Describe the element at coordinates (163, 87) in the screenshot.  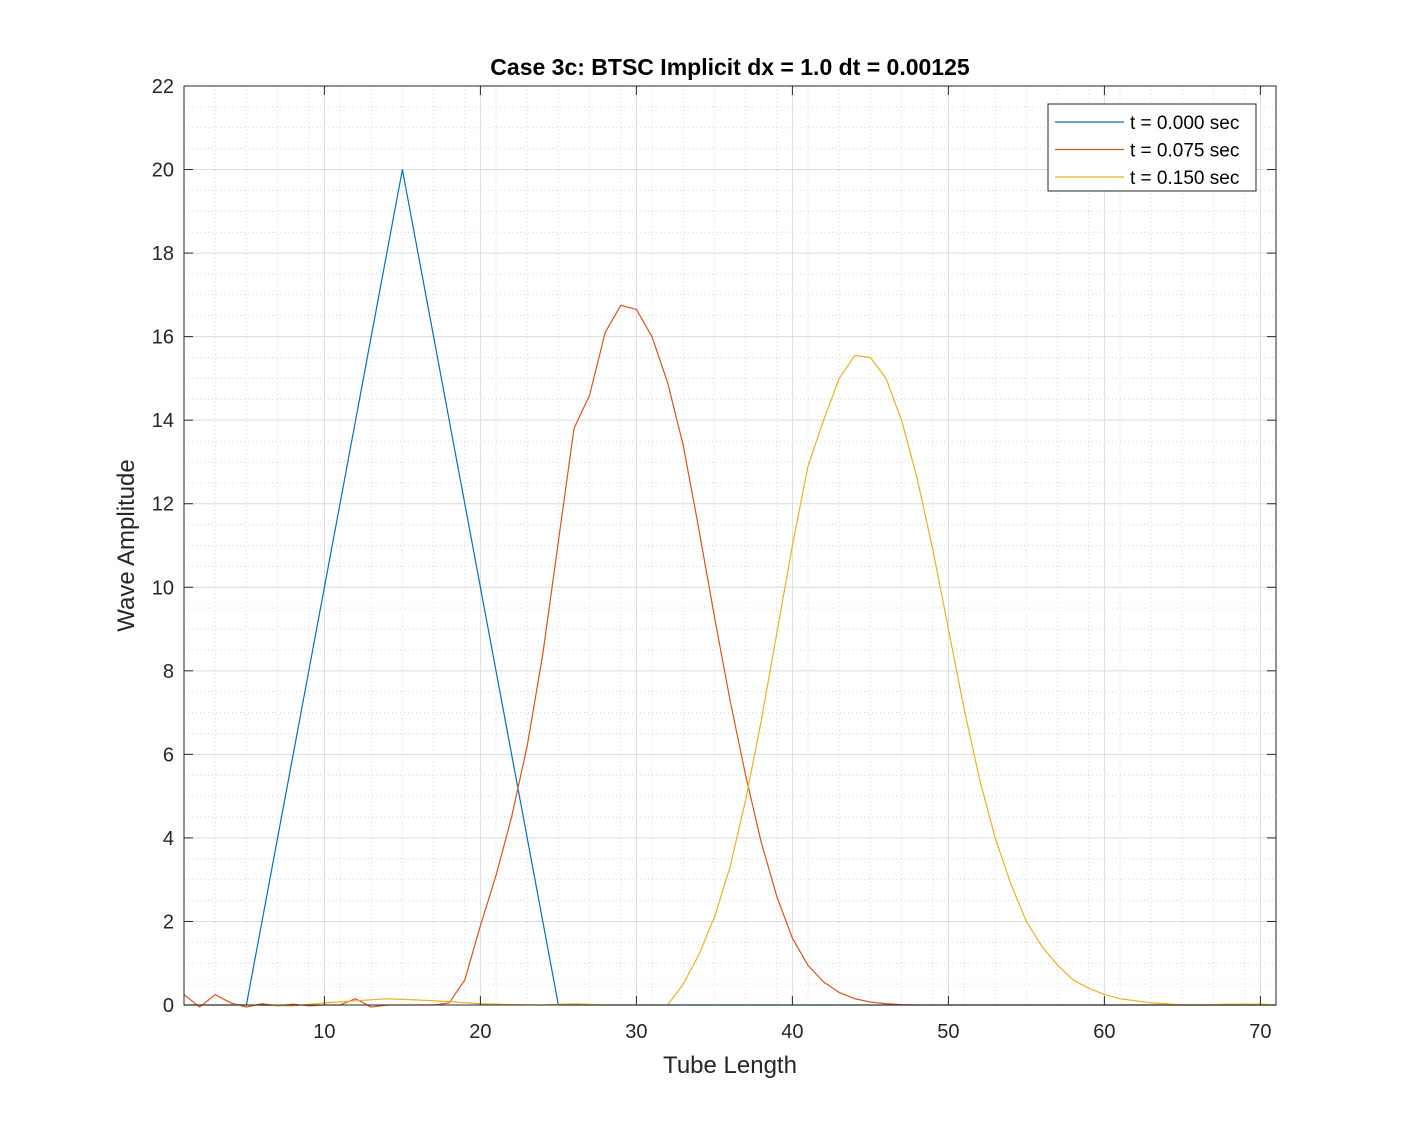
I see `y-tick-label: 22` at that location.